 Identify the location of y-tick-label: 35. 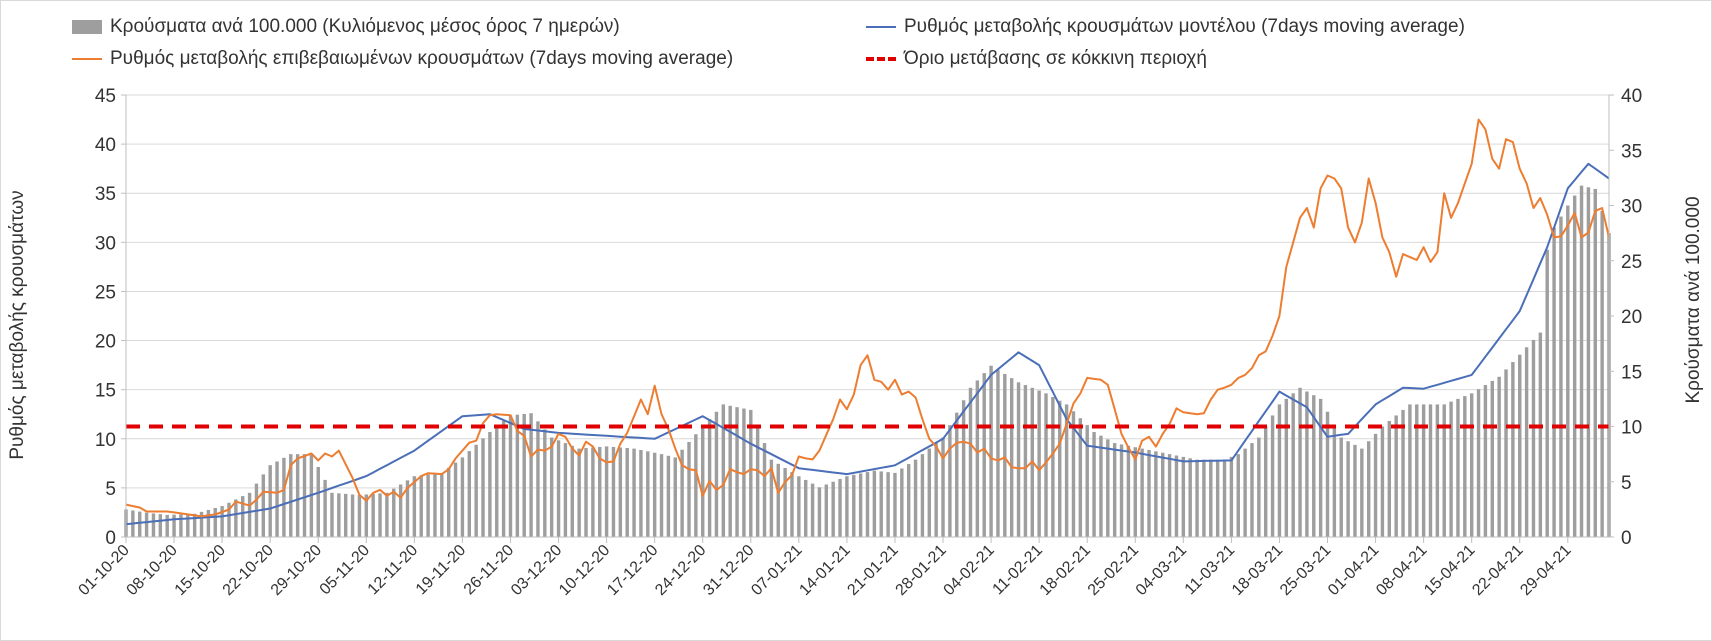
(105, 194).